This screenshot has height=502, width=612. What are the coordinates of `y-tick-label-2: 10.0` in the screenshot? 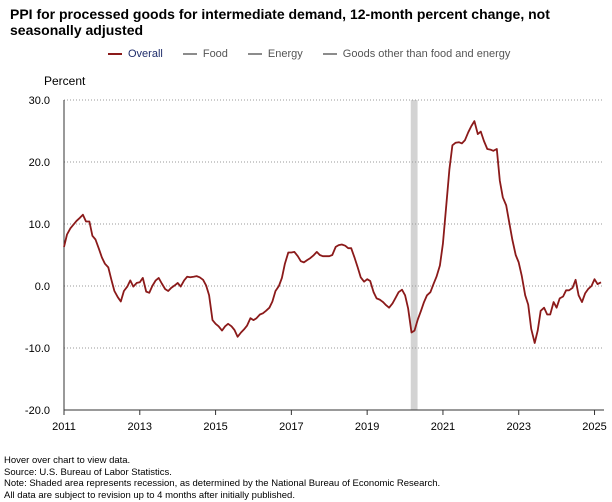 It's located at (39, 225).